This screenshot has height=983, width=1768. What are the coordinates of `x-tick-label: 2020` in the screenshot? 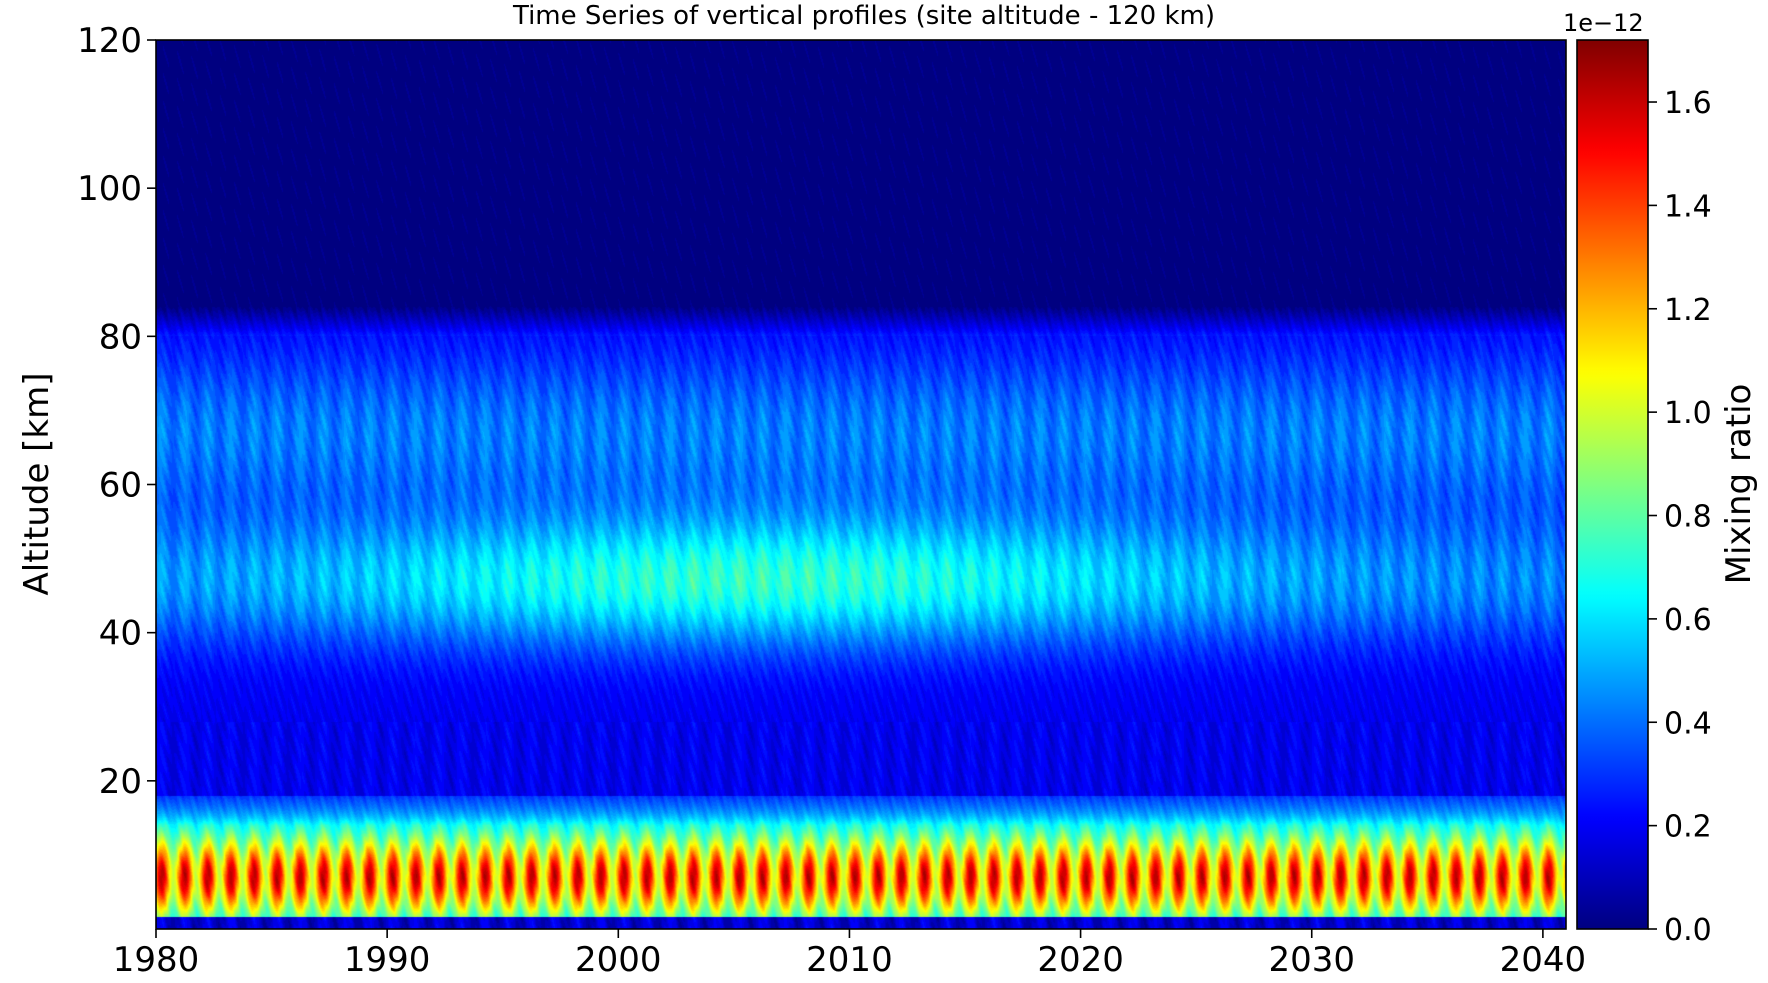 It's located at (1080, 960).